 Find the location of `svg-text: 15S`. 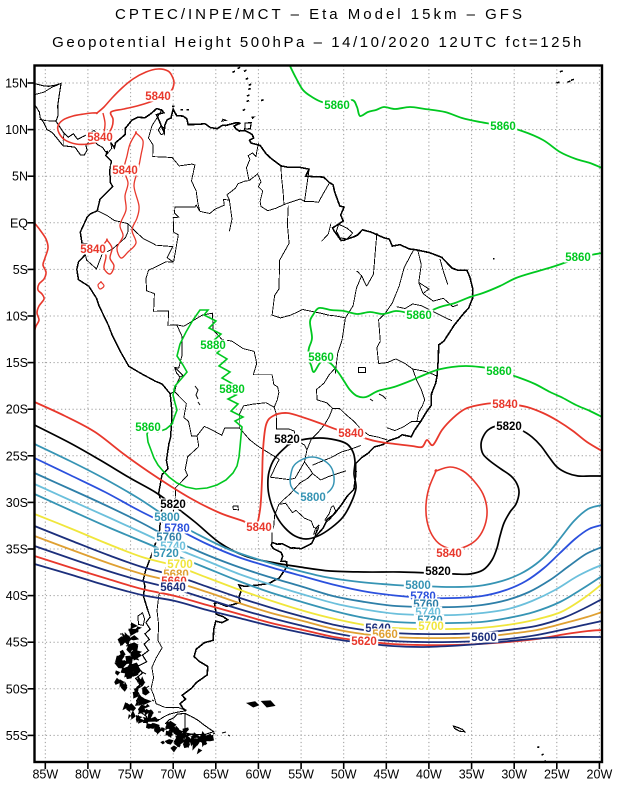

svg-text: 15S is located at coordinates (17, 363).